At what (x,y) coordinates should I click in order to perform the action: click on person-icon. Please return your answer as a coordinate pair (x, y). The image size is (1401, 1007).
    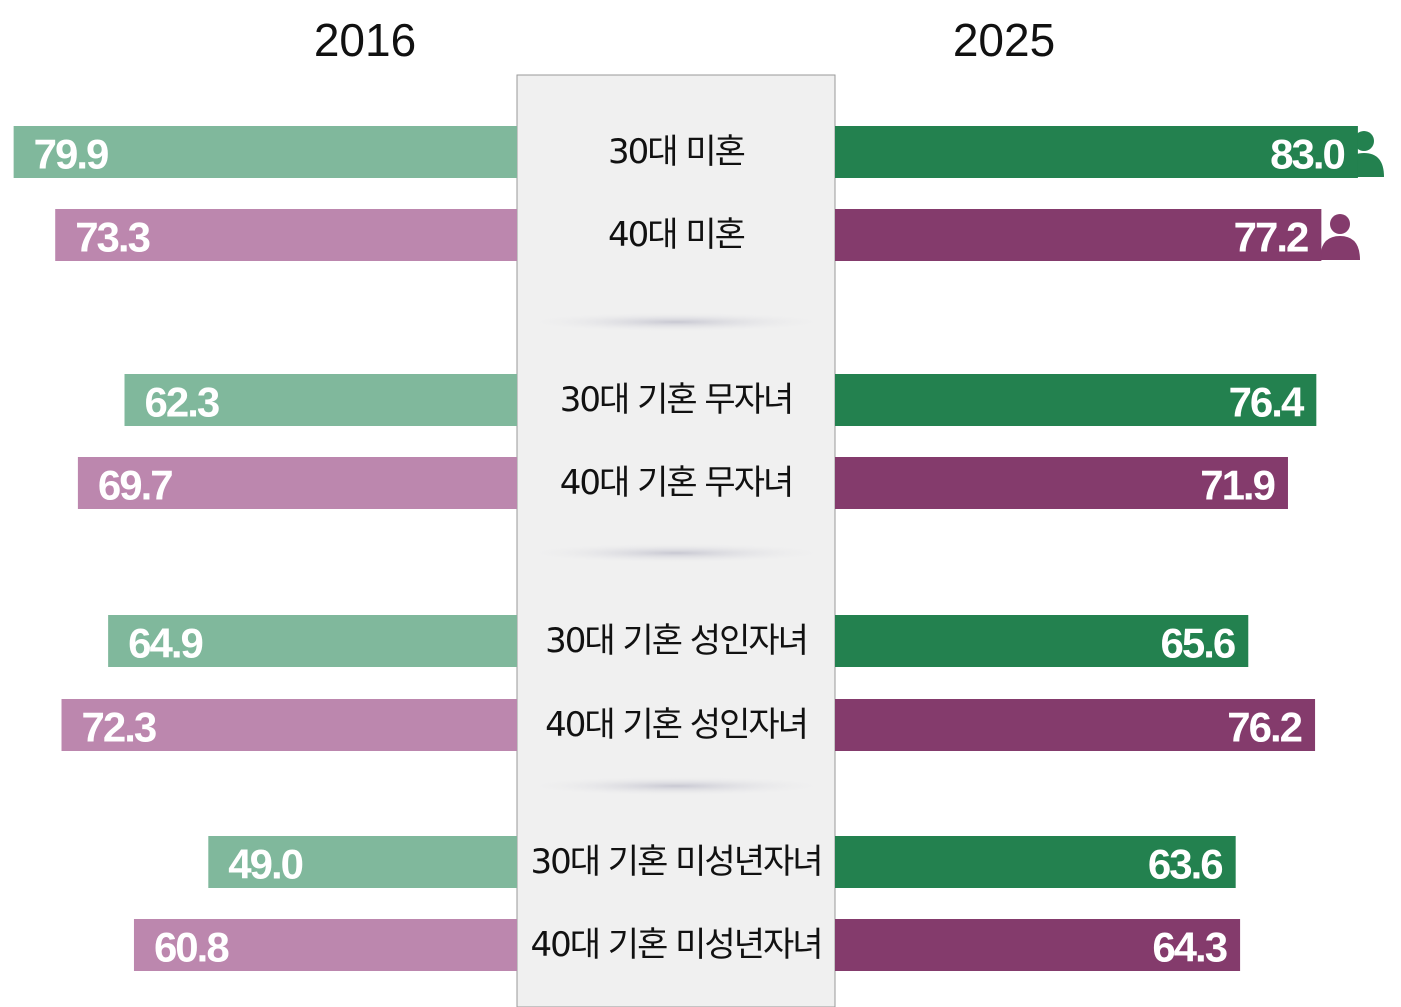
    Looking at the image, I should click on (1340, 237).